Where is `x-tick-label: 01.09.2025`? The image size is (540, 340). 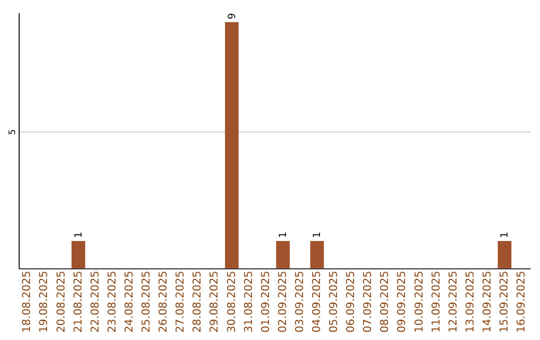
x-tick-label: 01.09.2025 is located at coordinates (265, 301).